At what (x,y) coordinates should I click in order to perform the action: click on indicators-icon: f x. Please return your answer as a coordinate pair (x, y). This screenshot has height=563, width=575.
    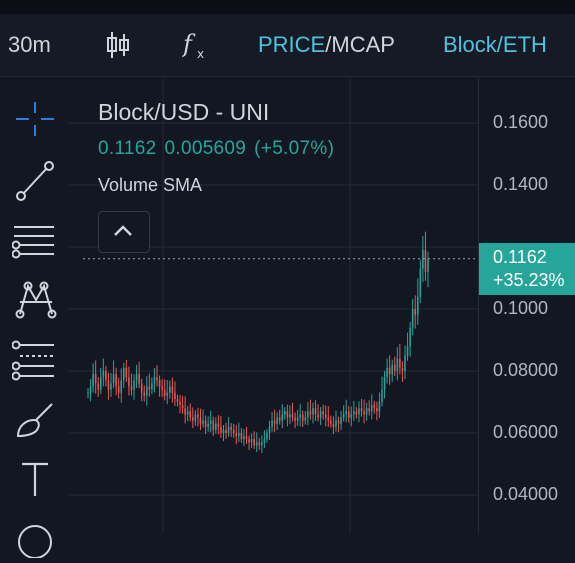
    Looking at the image, I should click on (195, 45).